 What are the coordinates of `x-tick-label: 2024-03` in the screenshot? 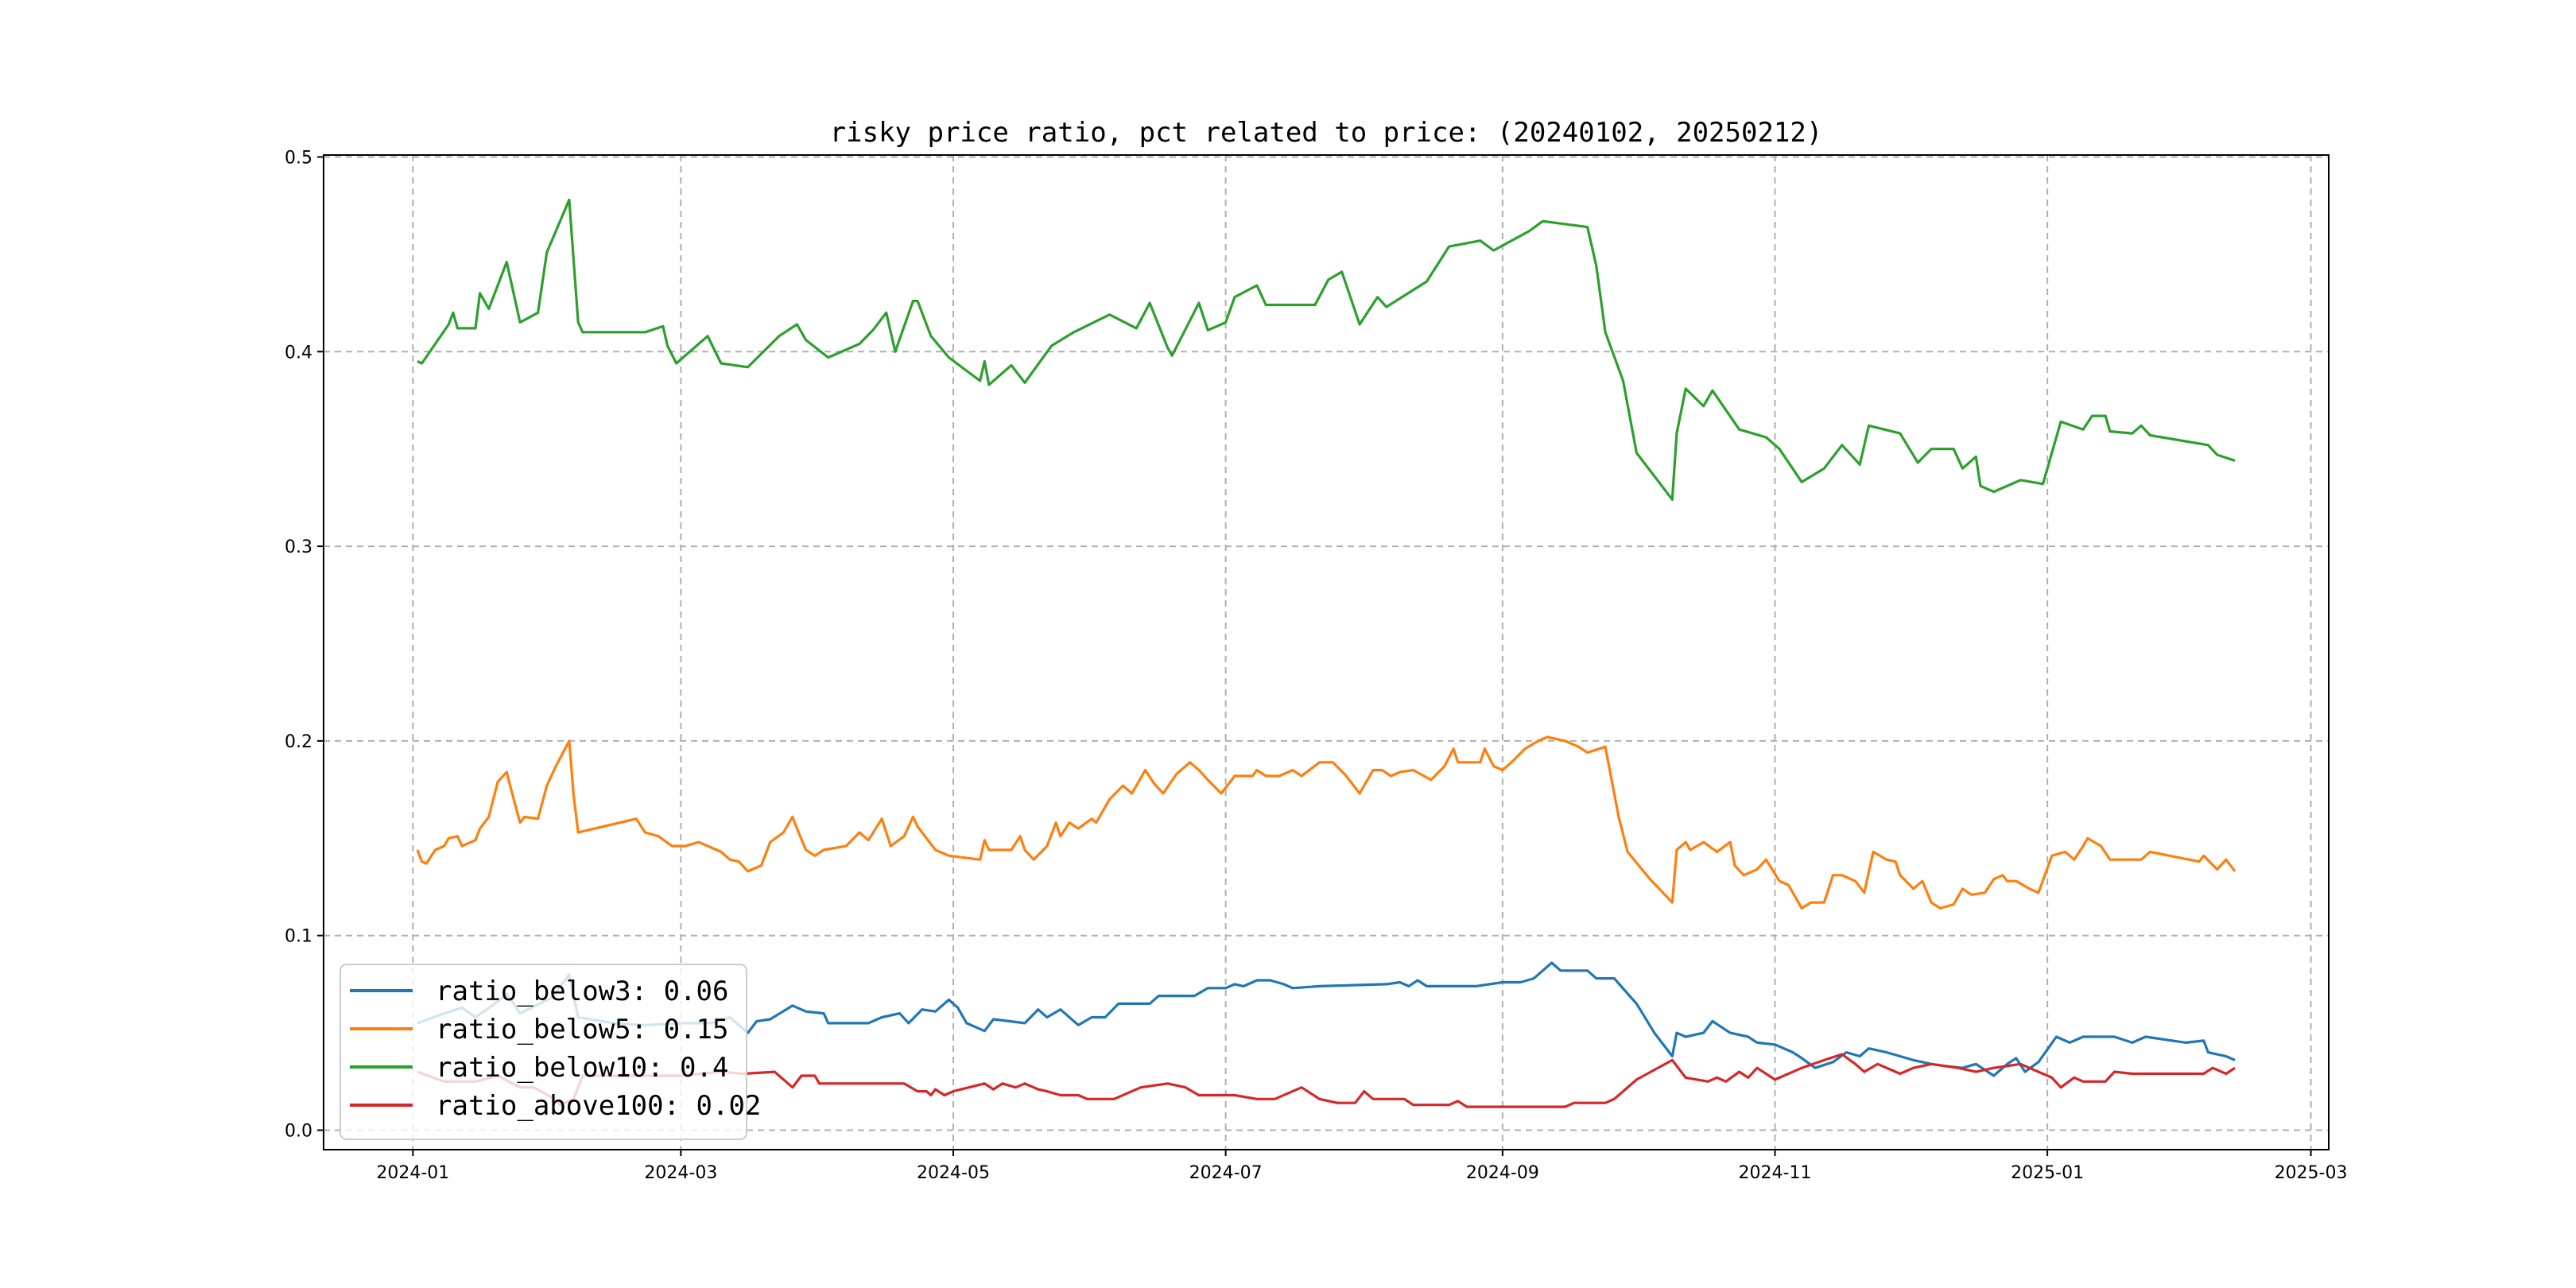 It's located at (681, 1173).